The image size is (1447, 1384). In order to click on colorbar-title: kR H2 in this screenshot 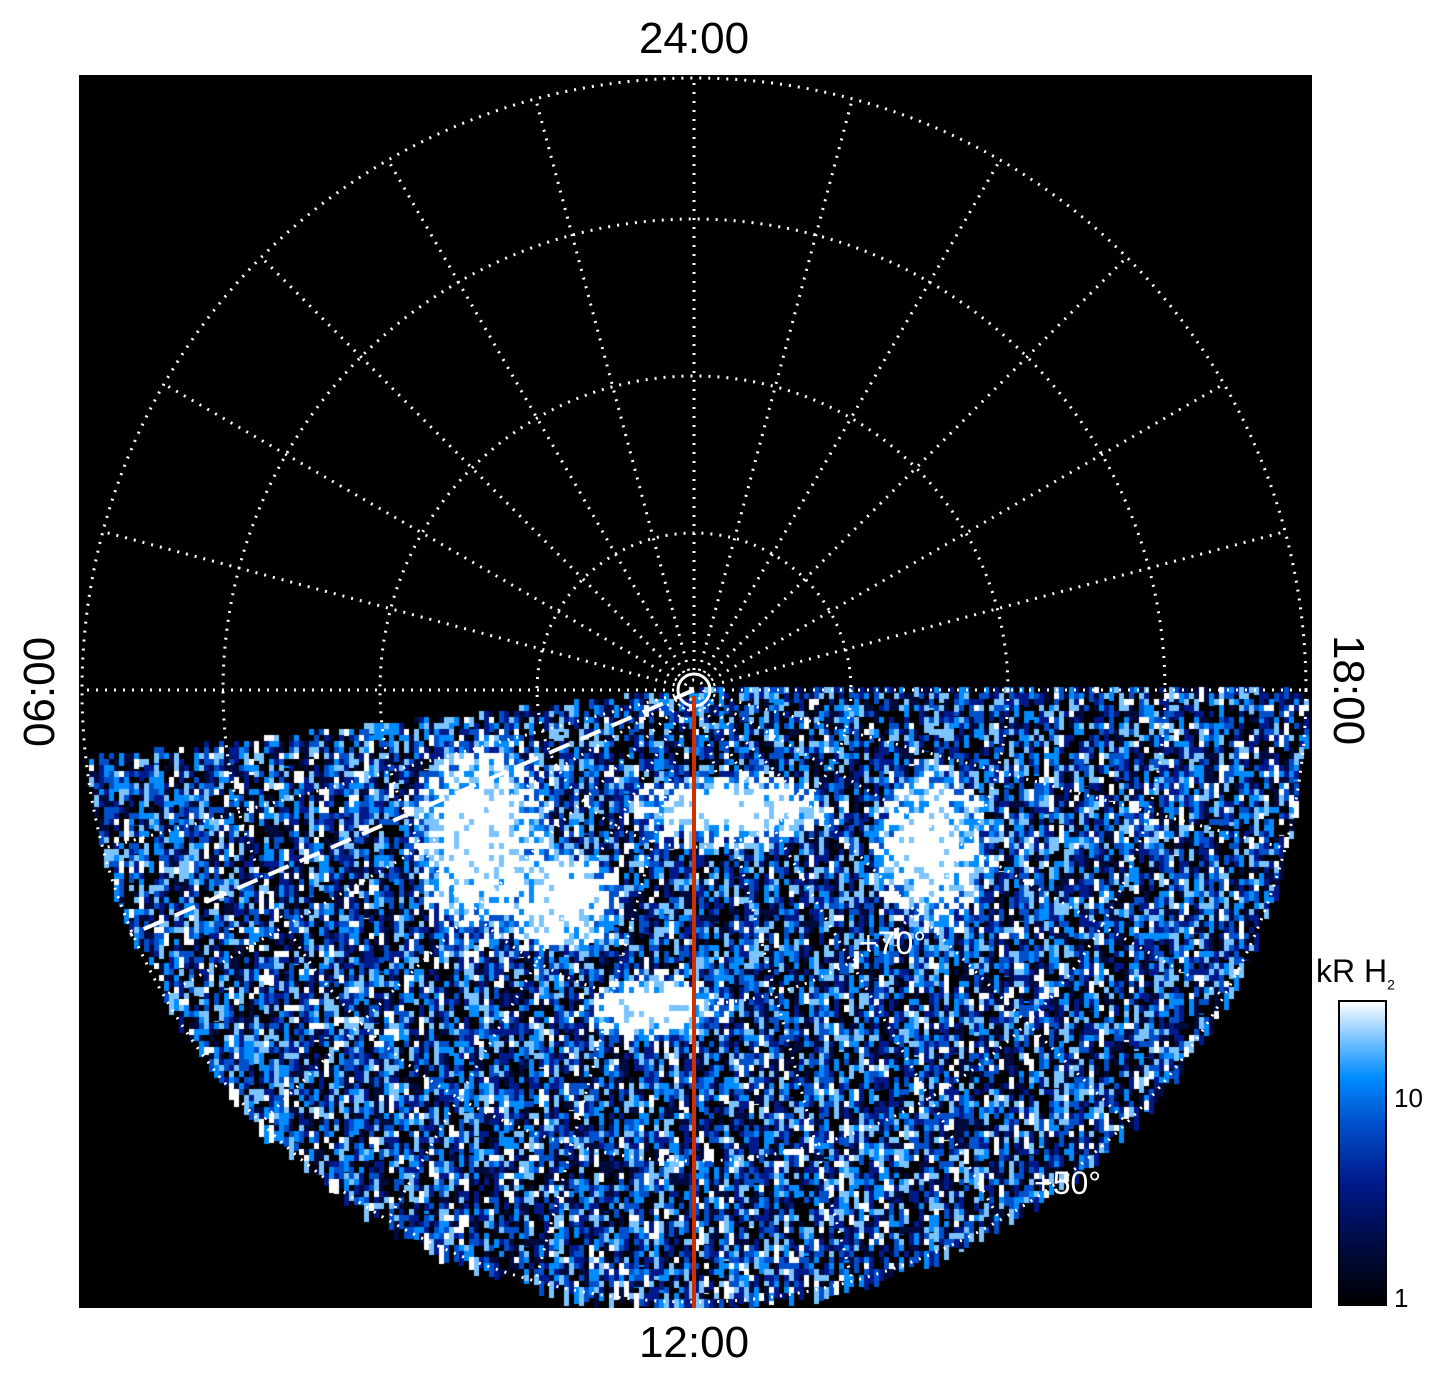, I will do `click(1355, 972)`.